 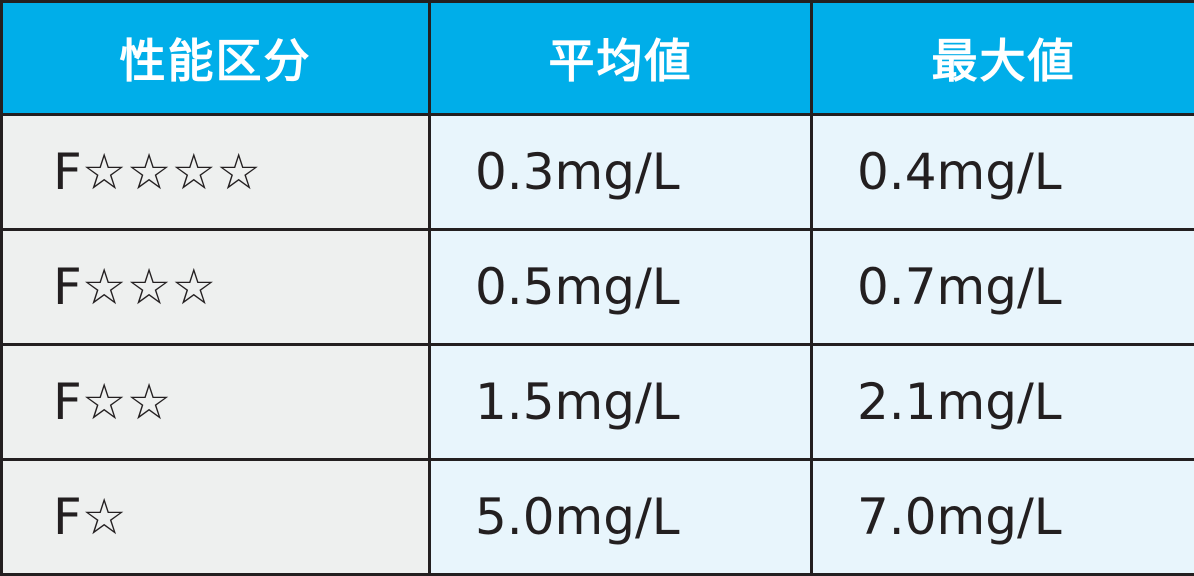 I want to click on performance-class-cell: F☆, so click(x=215, y=517).